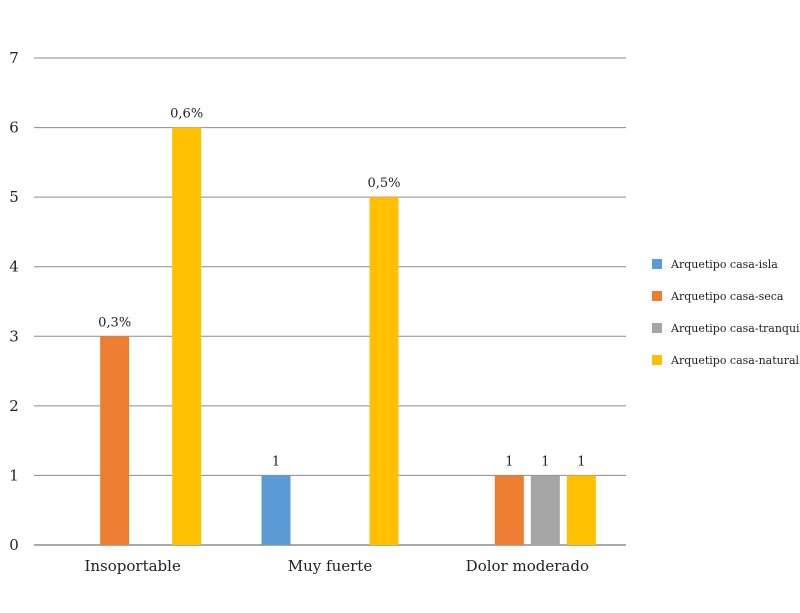 Image resolution: width=800 pixels, height=613 pixels. What do you see at coordinates (735, 360) in the screenshot?
I see `legend-label: Arquetipo casa-natural` at bounding box center [735, 360].